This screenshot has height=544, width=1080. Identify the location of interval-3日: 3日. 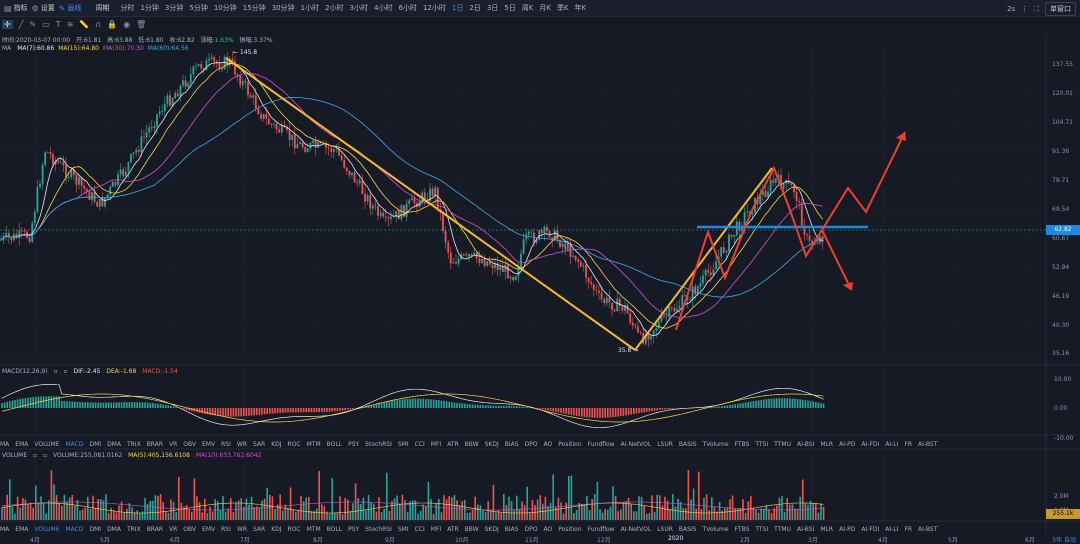
(492, 8).